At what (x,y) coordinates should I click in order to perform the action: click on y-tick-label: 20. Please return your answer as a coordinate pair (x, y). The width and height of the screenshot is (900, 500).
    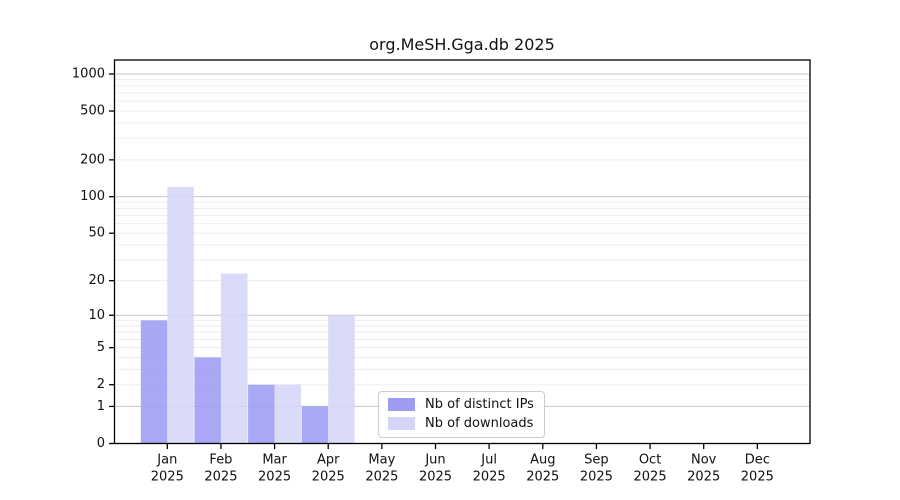
    Looking at the image, I should click on (96, 280).